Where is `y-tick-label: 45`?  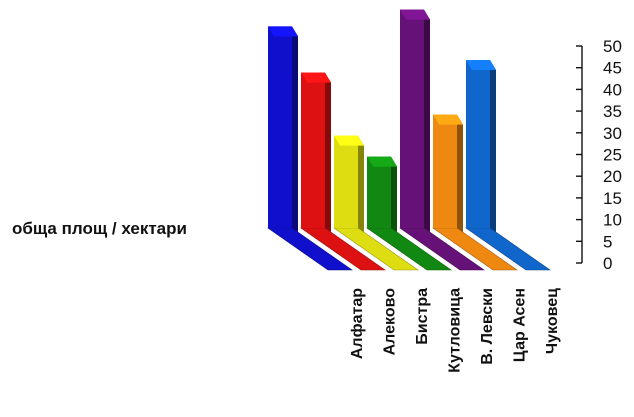
y-tick-label: 45 is located at coordinates (612, 68).